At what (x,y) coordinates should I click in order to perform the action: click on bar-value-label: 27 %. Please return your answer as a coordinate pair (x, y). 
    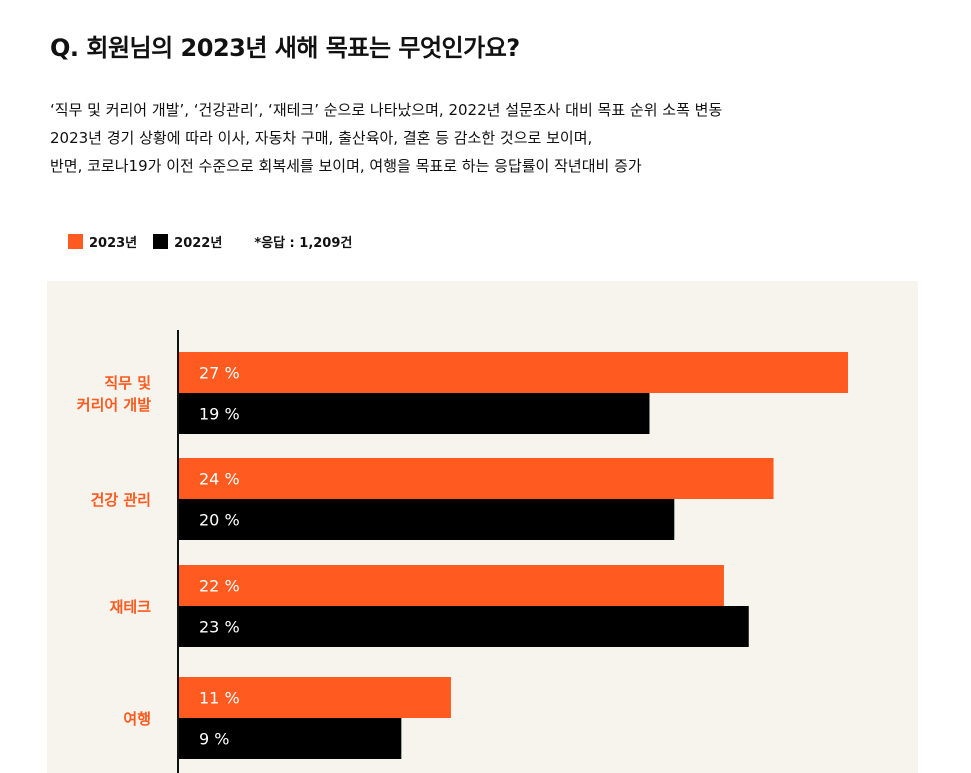
    Looking at the image, I should click on (219, 373).